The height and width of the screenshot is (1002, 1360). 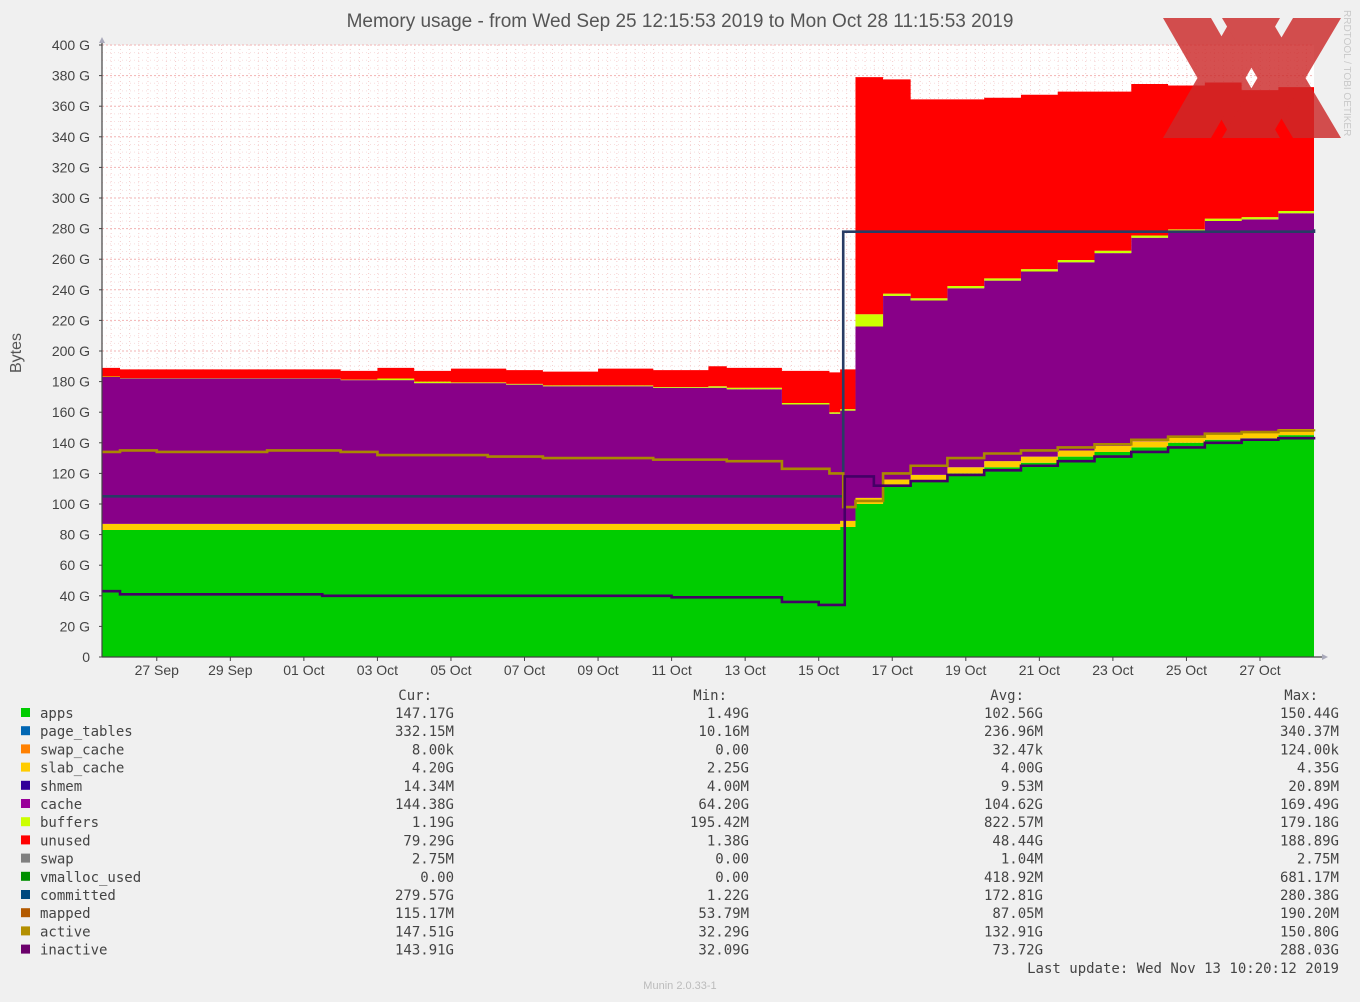 What do you see at coordinates (1325, 657) in the screenshot?
I see `x-axis-arrow` at bounding box center [1325, 657].